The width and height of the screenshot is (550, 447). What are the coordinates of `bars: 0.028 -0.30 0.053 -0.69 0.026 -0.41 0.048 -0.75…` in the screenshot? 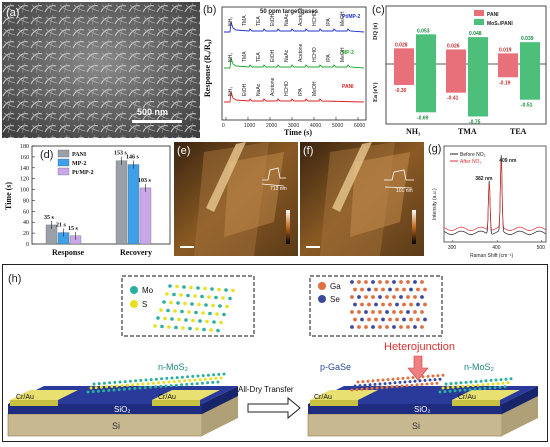 It's located at (467, 77).